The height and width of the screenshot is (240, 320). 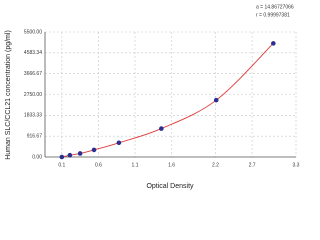 What do you see at coordinates (33, 53) in the screenshot?
I see `y-tick-label: 4583.34` at bounding box center [33, 53].